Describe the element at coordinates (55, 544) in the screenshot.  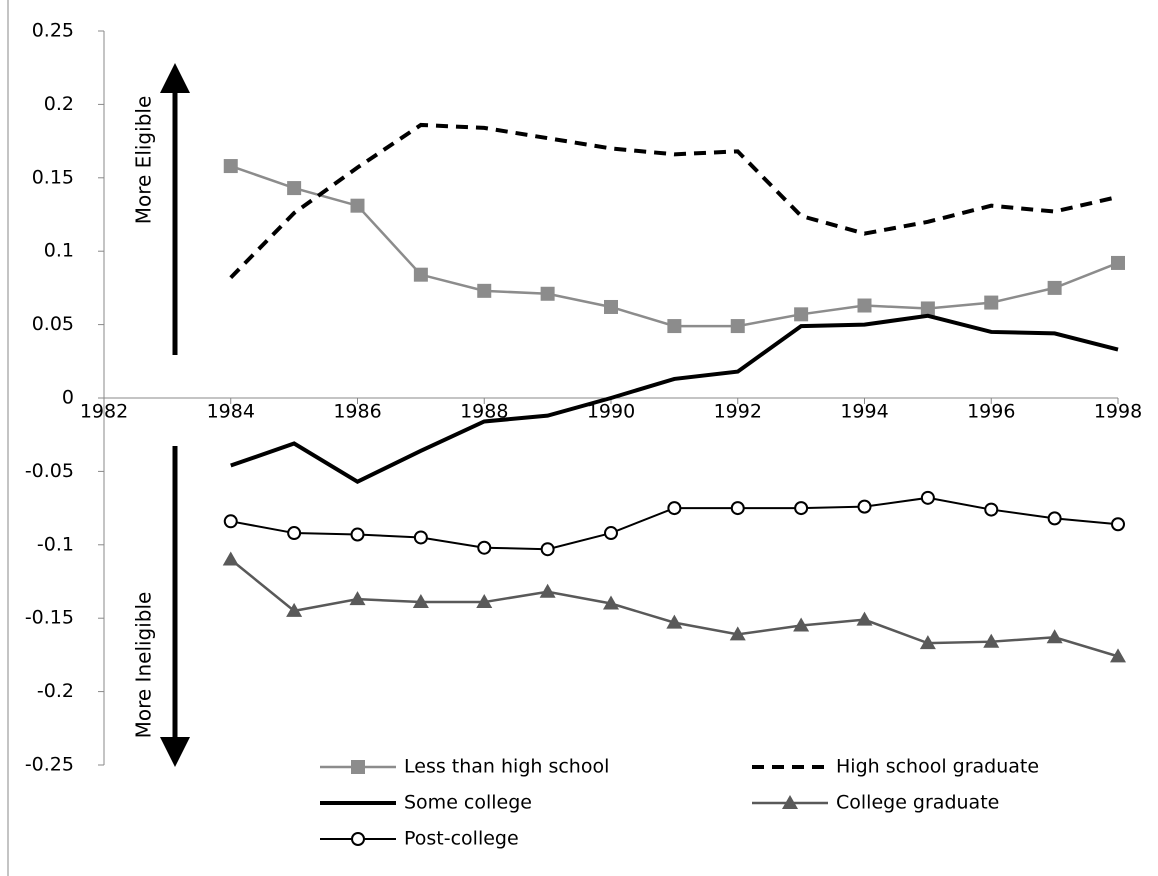
I see `y-tick-label: -0.1` at that location.